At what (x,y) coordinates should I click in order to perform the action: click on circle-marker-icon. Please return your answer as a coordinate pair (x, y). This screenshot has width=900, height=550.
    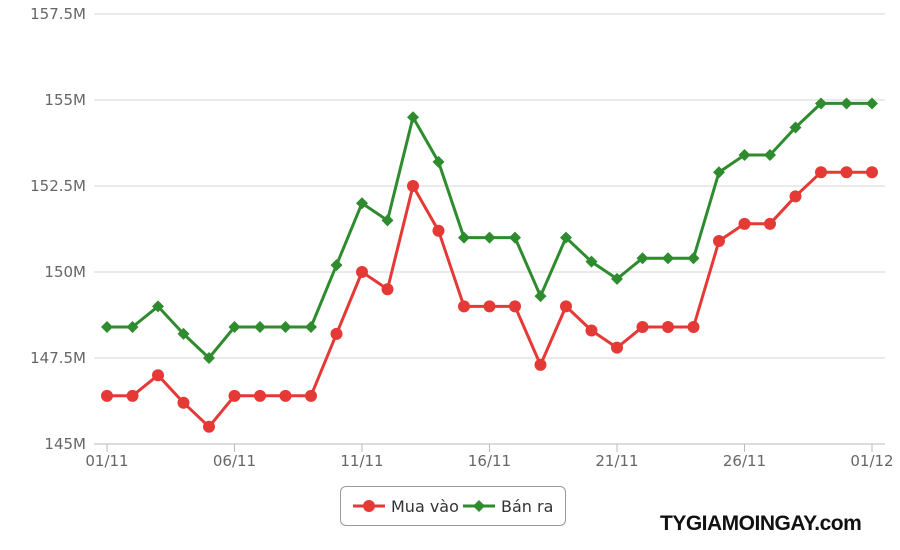
    Looking at the image, I should click on (369, 506).